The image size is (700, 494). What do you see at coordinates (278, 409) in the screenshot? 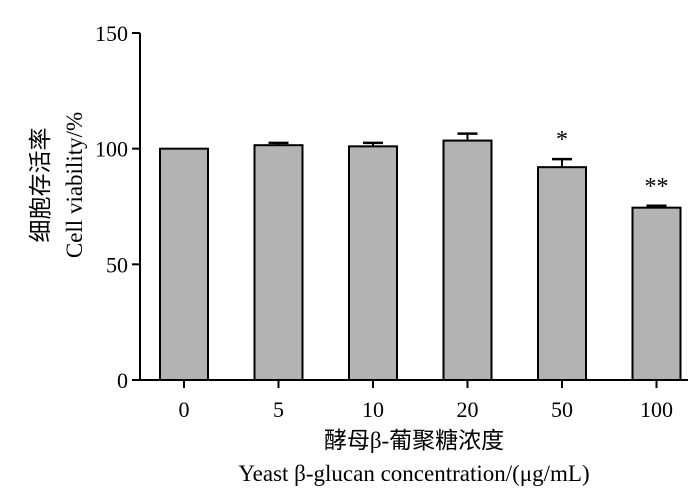
I see `x-tick-label: 5` at bounding box center [278, 409].